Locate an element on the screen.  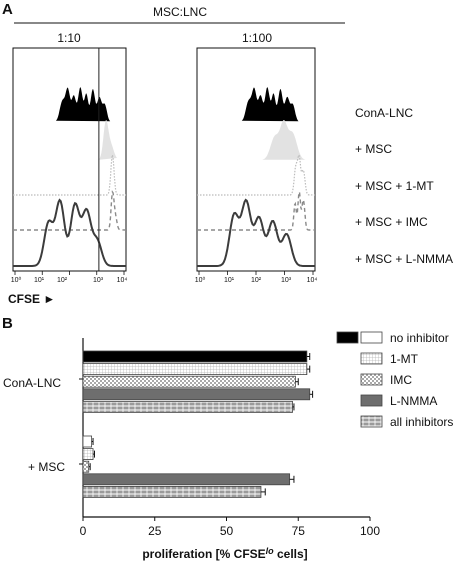
legend-label: IMC is located at coordinates (401, 380).